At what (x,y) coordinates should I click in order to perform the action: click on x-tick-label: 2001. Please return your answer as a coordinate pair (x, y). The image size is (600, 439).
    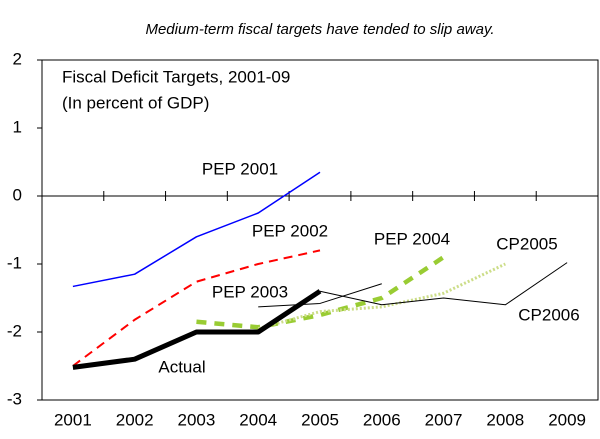
    Looking at the image, I should click on (73, 419).